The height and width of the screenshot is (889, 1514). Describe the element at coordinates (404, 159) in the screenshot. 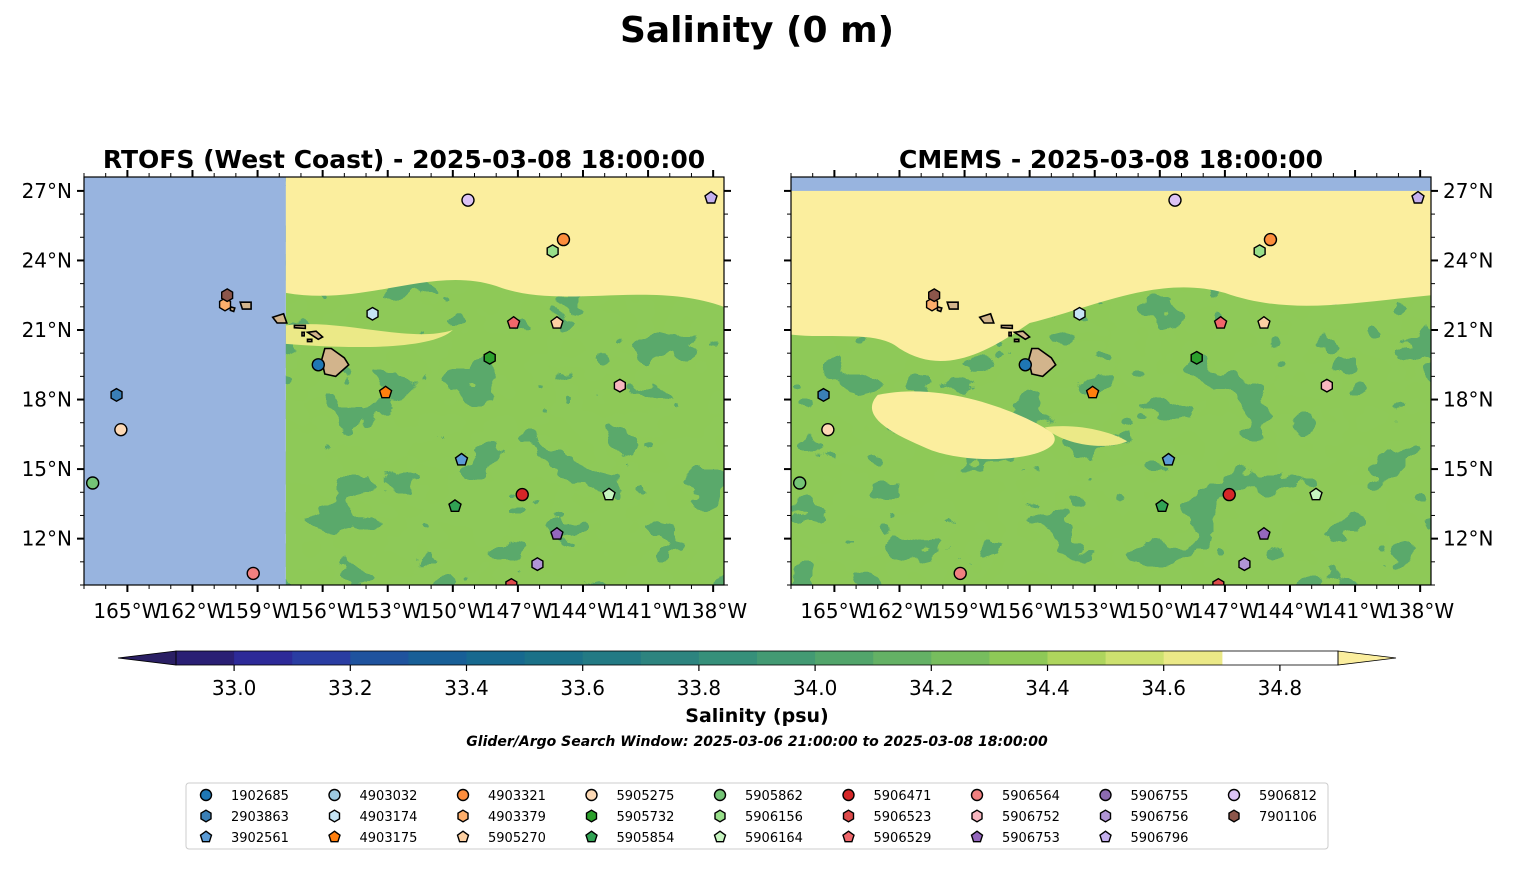

I see `panel-title: RTOFS (West Coast) - 2025-03-08 18:00:00` at that location.